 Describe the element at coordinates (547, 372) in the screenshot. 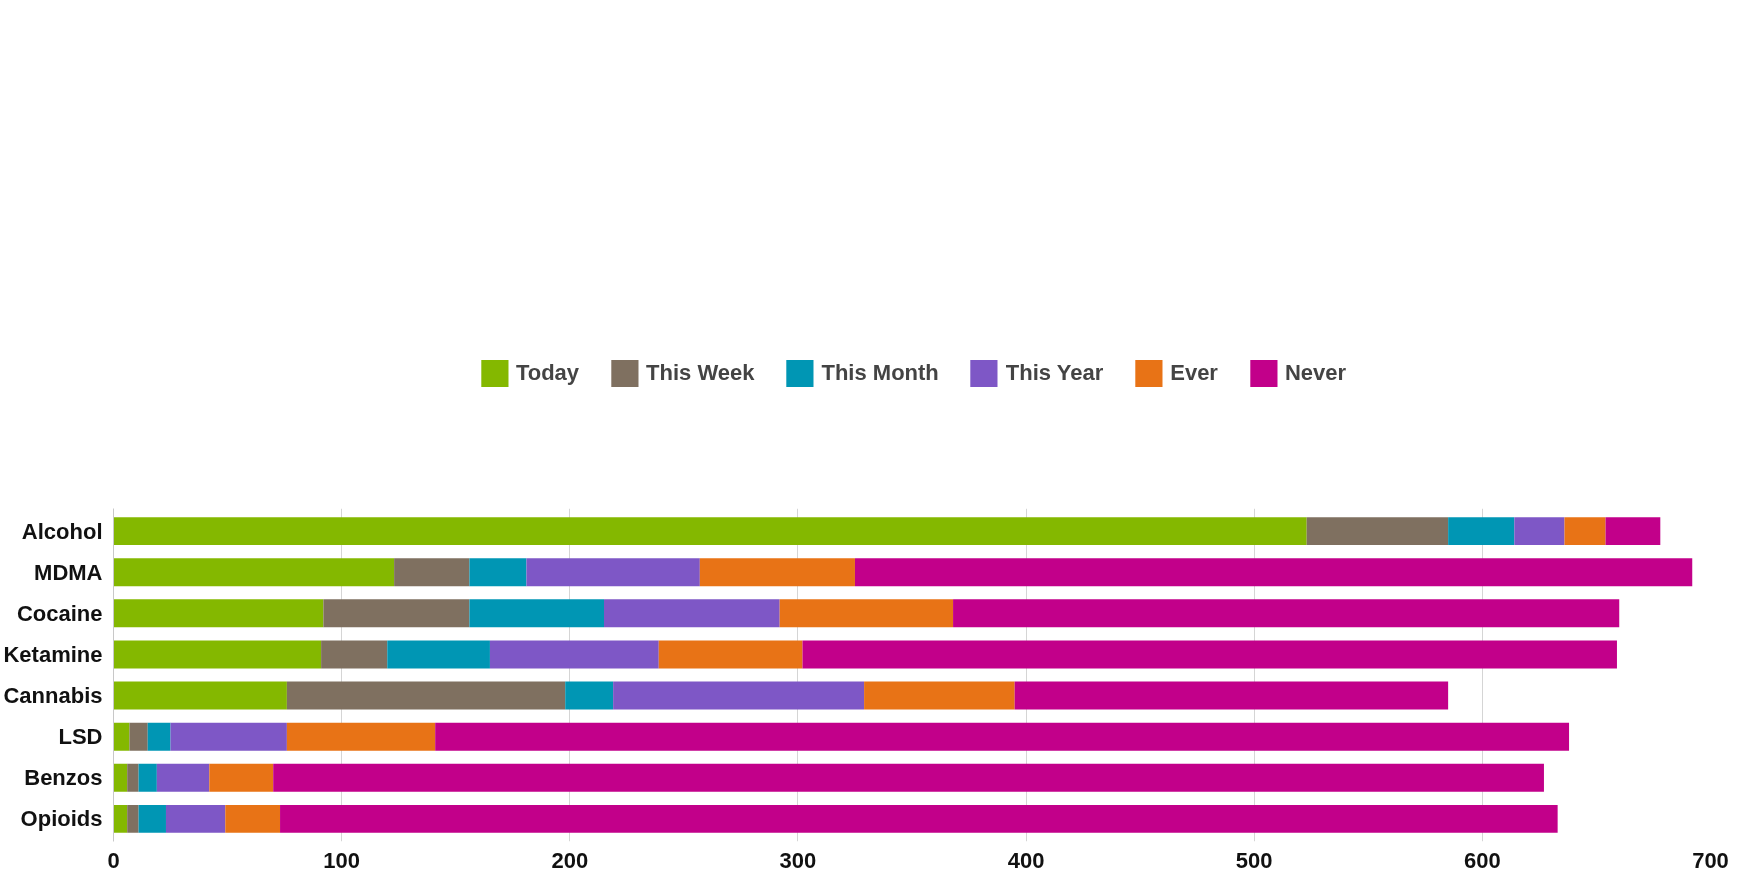

I see `legend-label: Today` at that location.